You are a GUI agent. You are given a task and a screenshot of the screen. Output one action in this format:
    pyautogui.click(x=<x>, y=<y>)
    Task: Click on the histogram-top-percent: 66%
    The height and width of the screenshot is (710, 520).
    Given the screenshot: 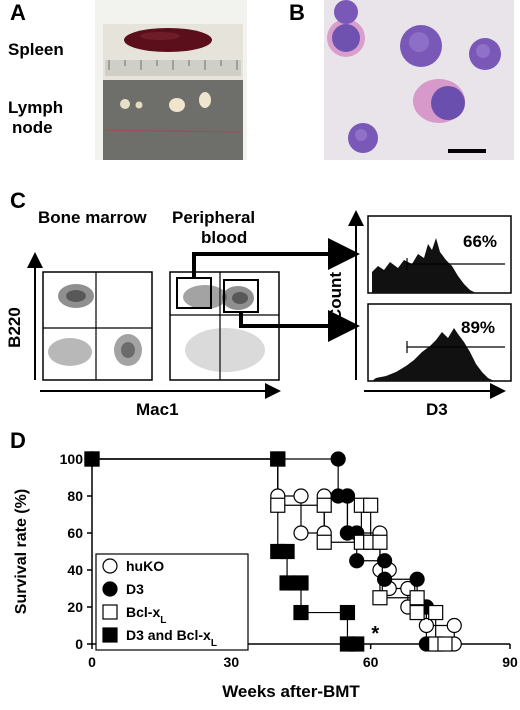 What is the action you would take?
    pyautogui.click(x=480, y=241)
    